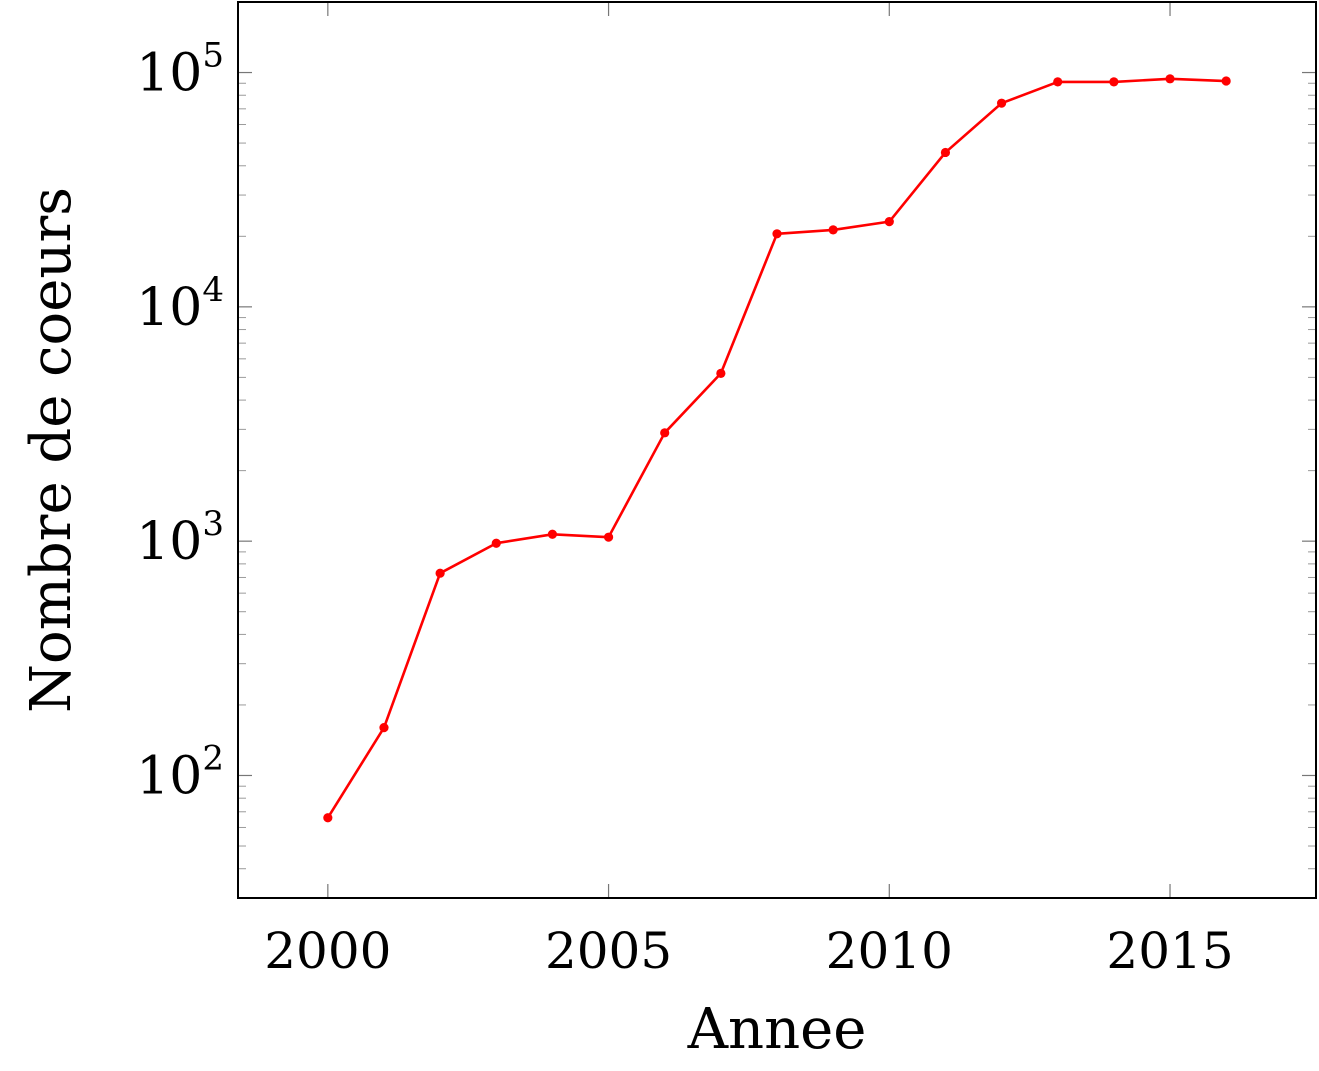 The image size is (1319, 1071). Describe the element at coordinates (889, 951) in the screenshot. I see `x-tick-label: 2010` at that location.